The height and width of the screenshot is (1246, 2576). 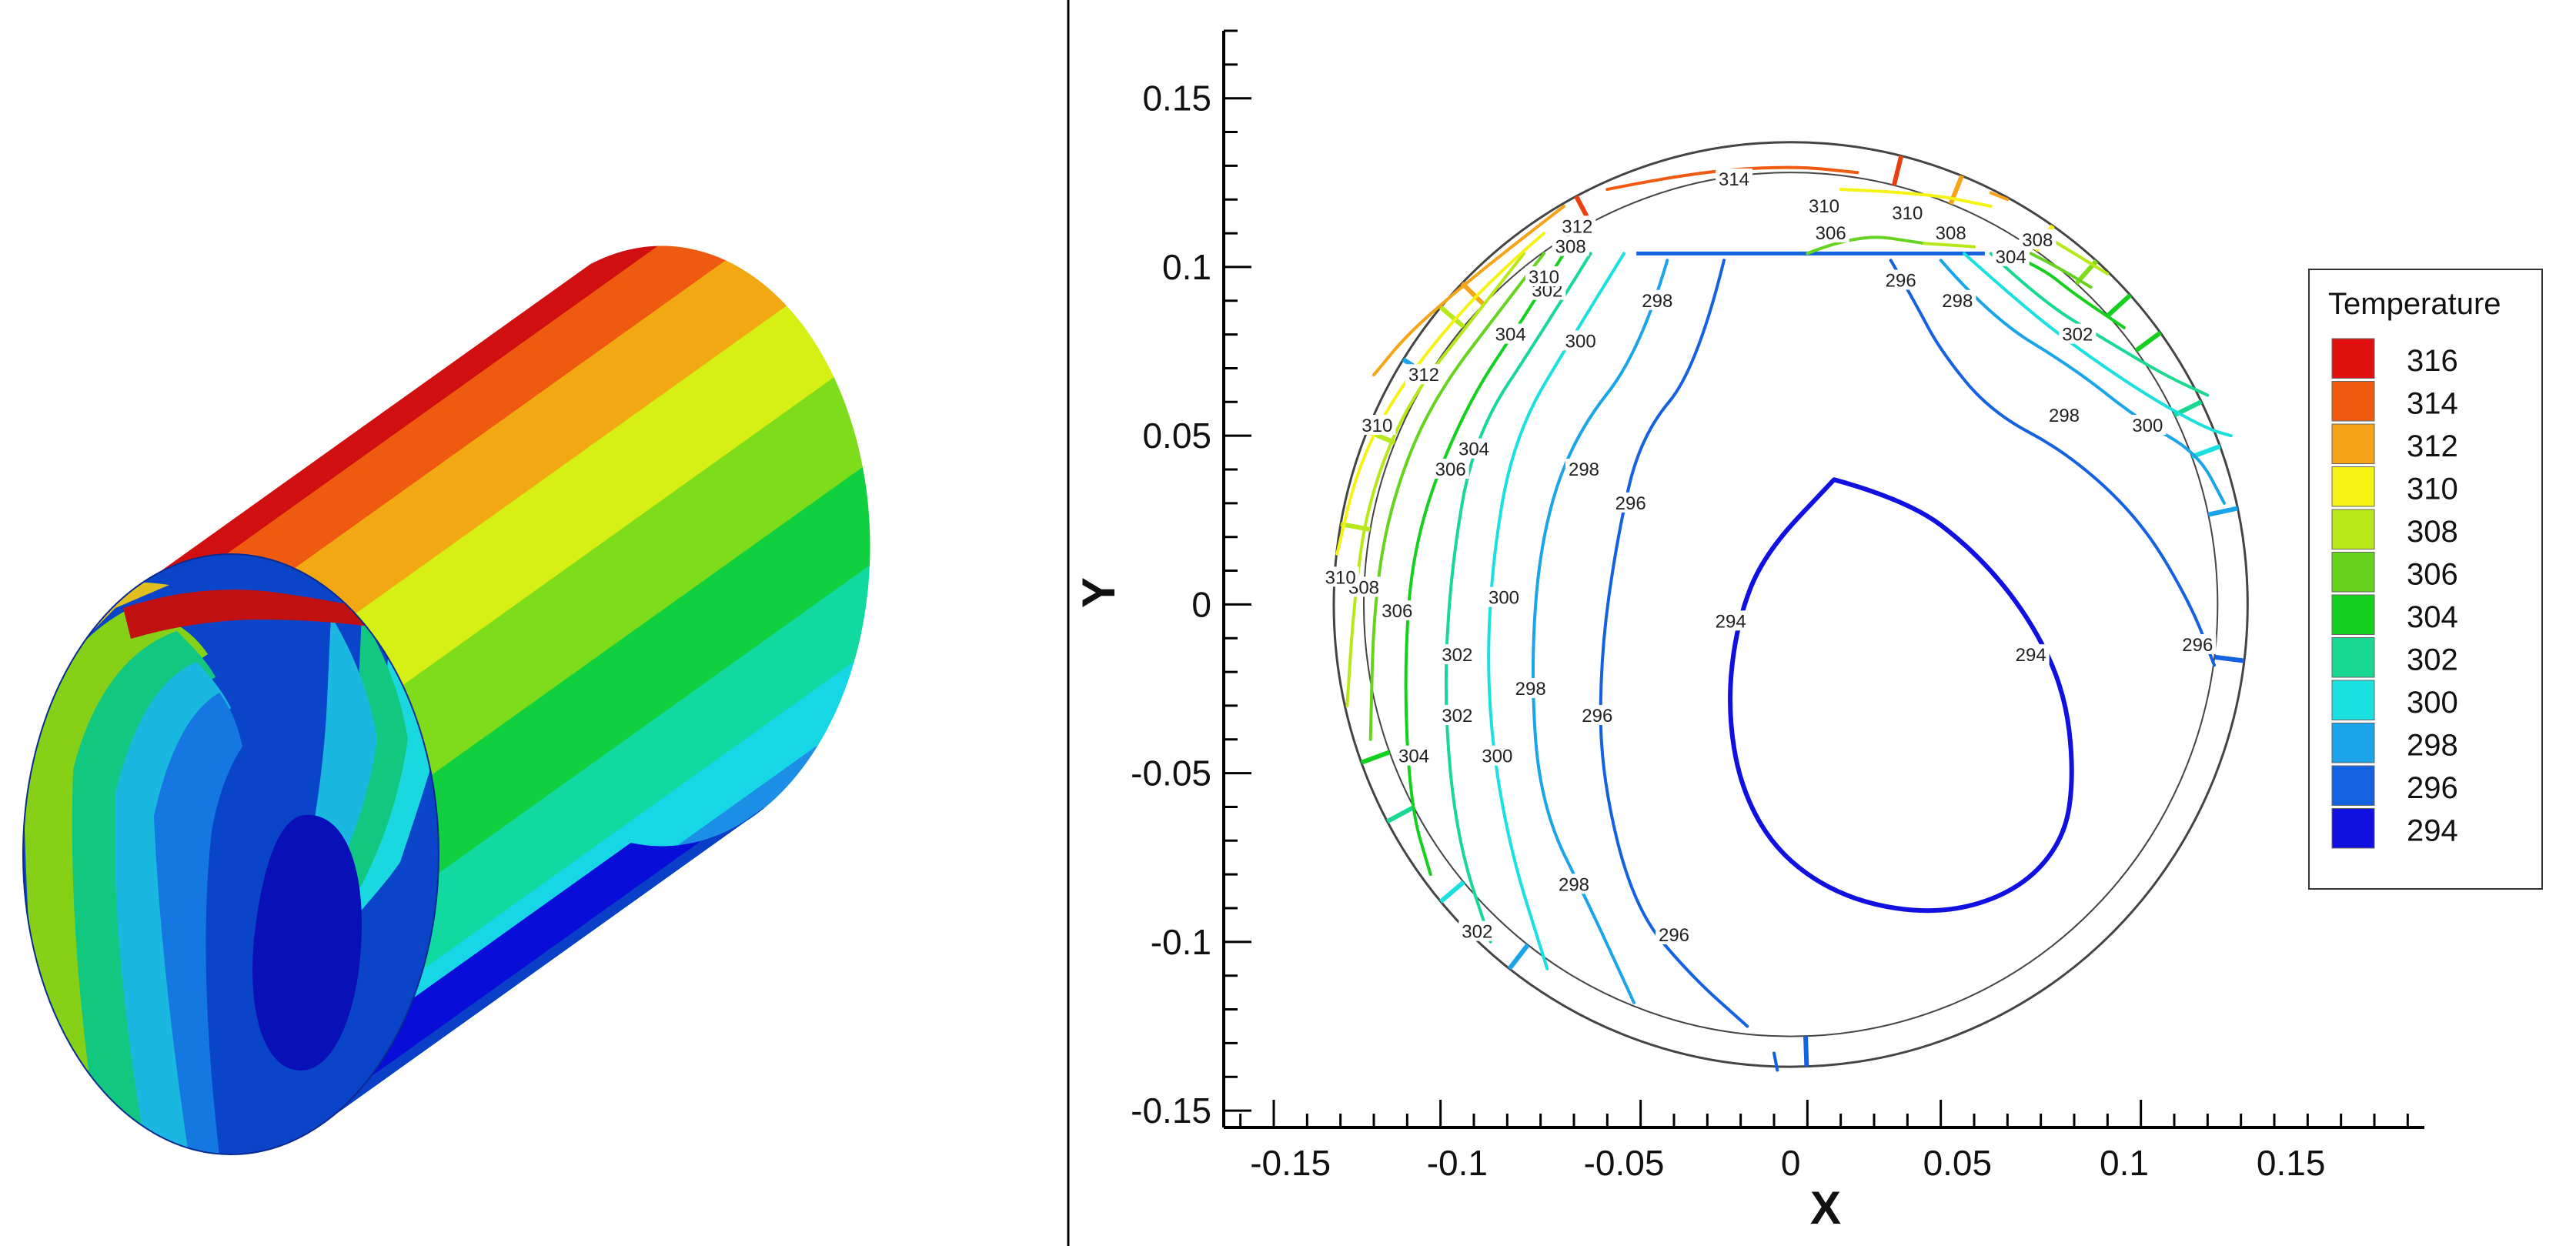 What do you see at coordinates (115, 881) in the screenshot?
I see `face-green-band` at bounding box center [115, 881].